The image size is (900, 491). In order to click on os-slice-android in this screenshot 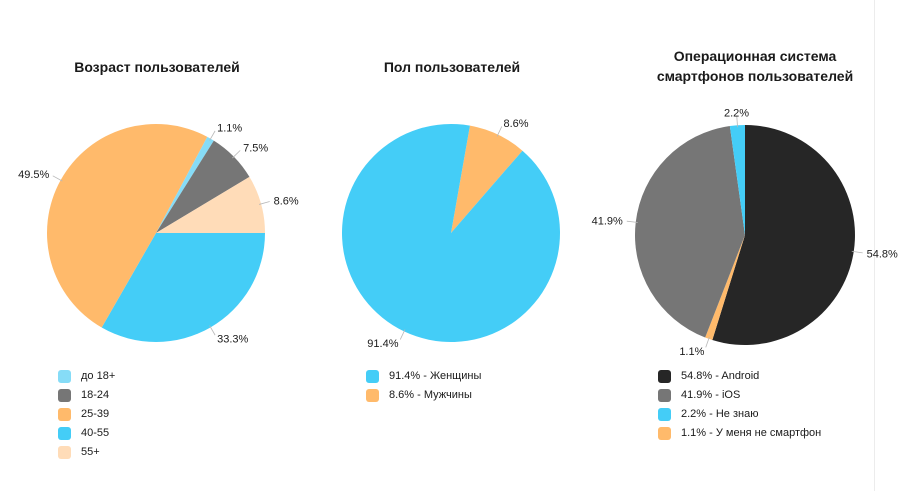, I will do `click(783, 235)`.